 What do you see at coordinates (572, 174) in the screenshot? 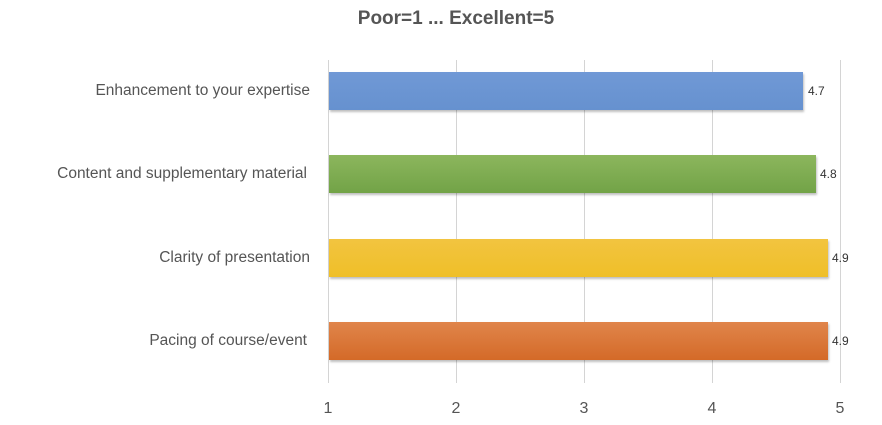
I see `bar-content` at bounding box center [572, 174].